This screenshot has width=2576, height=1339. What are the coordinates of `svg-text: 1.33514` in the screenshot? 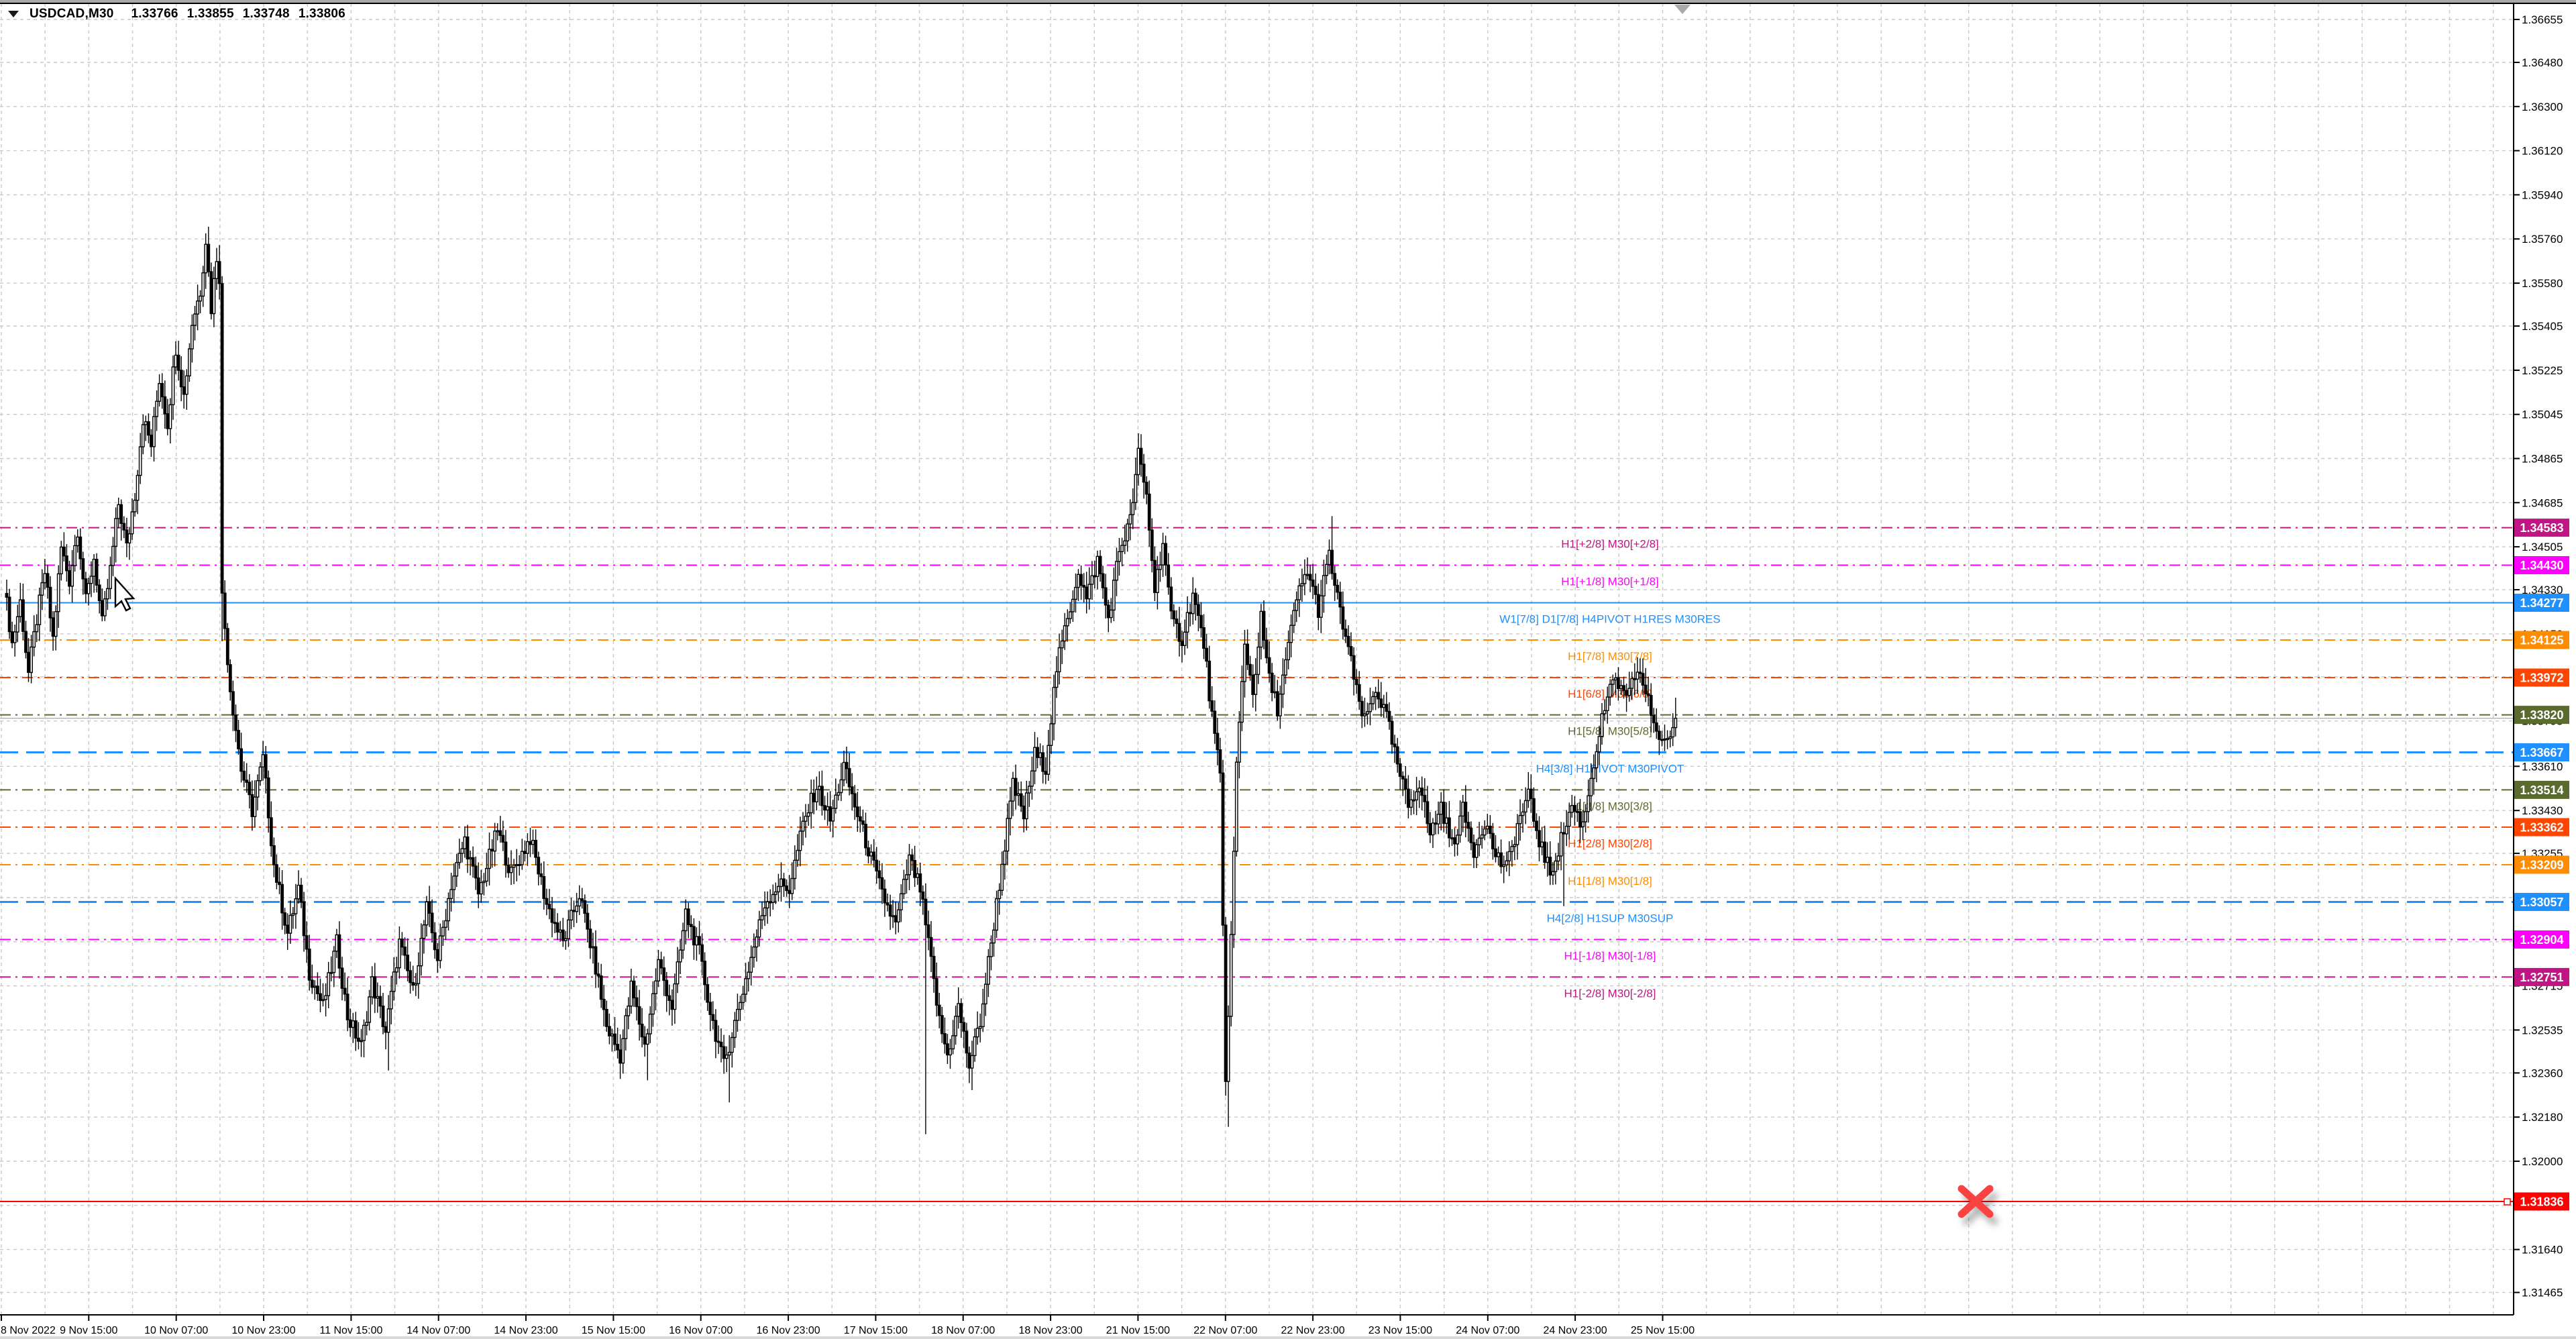 It's located at (2541, 790).